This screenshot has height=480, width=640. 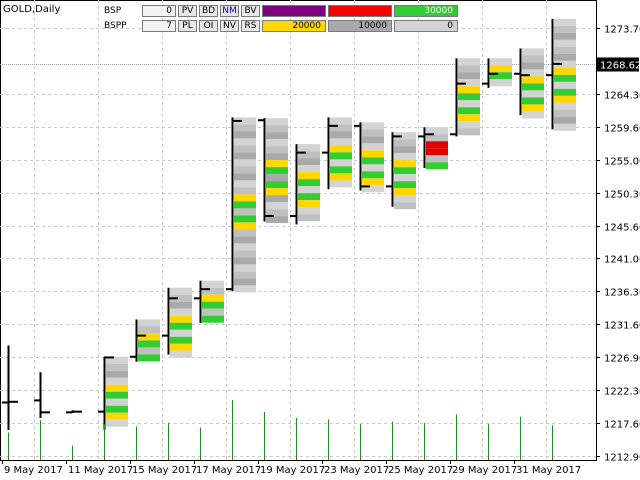 What do you see at coordinates (294, 11) in the screenshot?
I see `value-box-purple` at bounding box center [294, 11].